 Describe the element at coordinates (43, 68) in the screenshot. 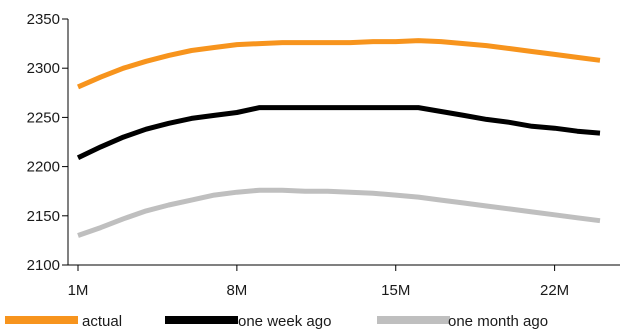

I see `y-tick-label: 2300` at that location.